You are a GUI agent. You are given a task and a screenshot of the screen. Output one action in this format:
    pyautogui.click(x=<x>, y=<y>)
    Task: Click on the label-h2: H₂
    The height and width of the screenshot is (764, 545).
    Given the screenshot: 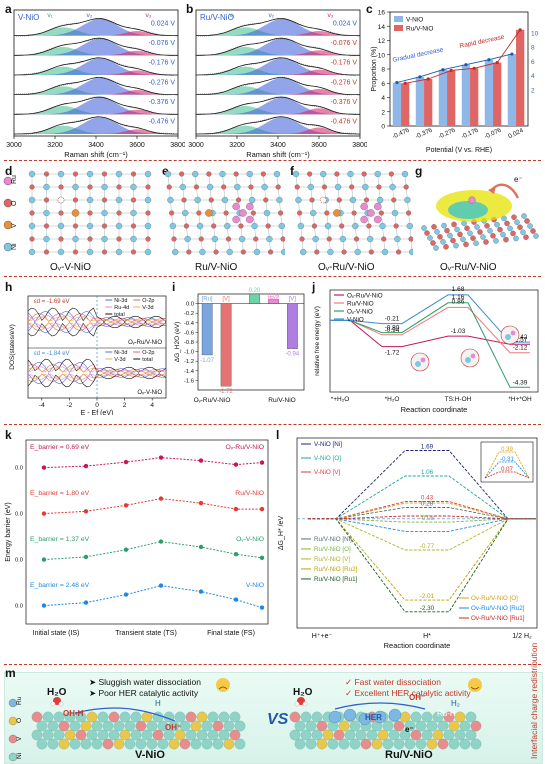 What is the action you would take?
    pyautogui.click(x=455, y=703)
    